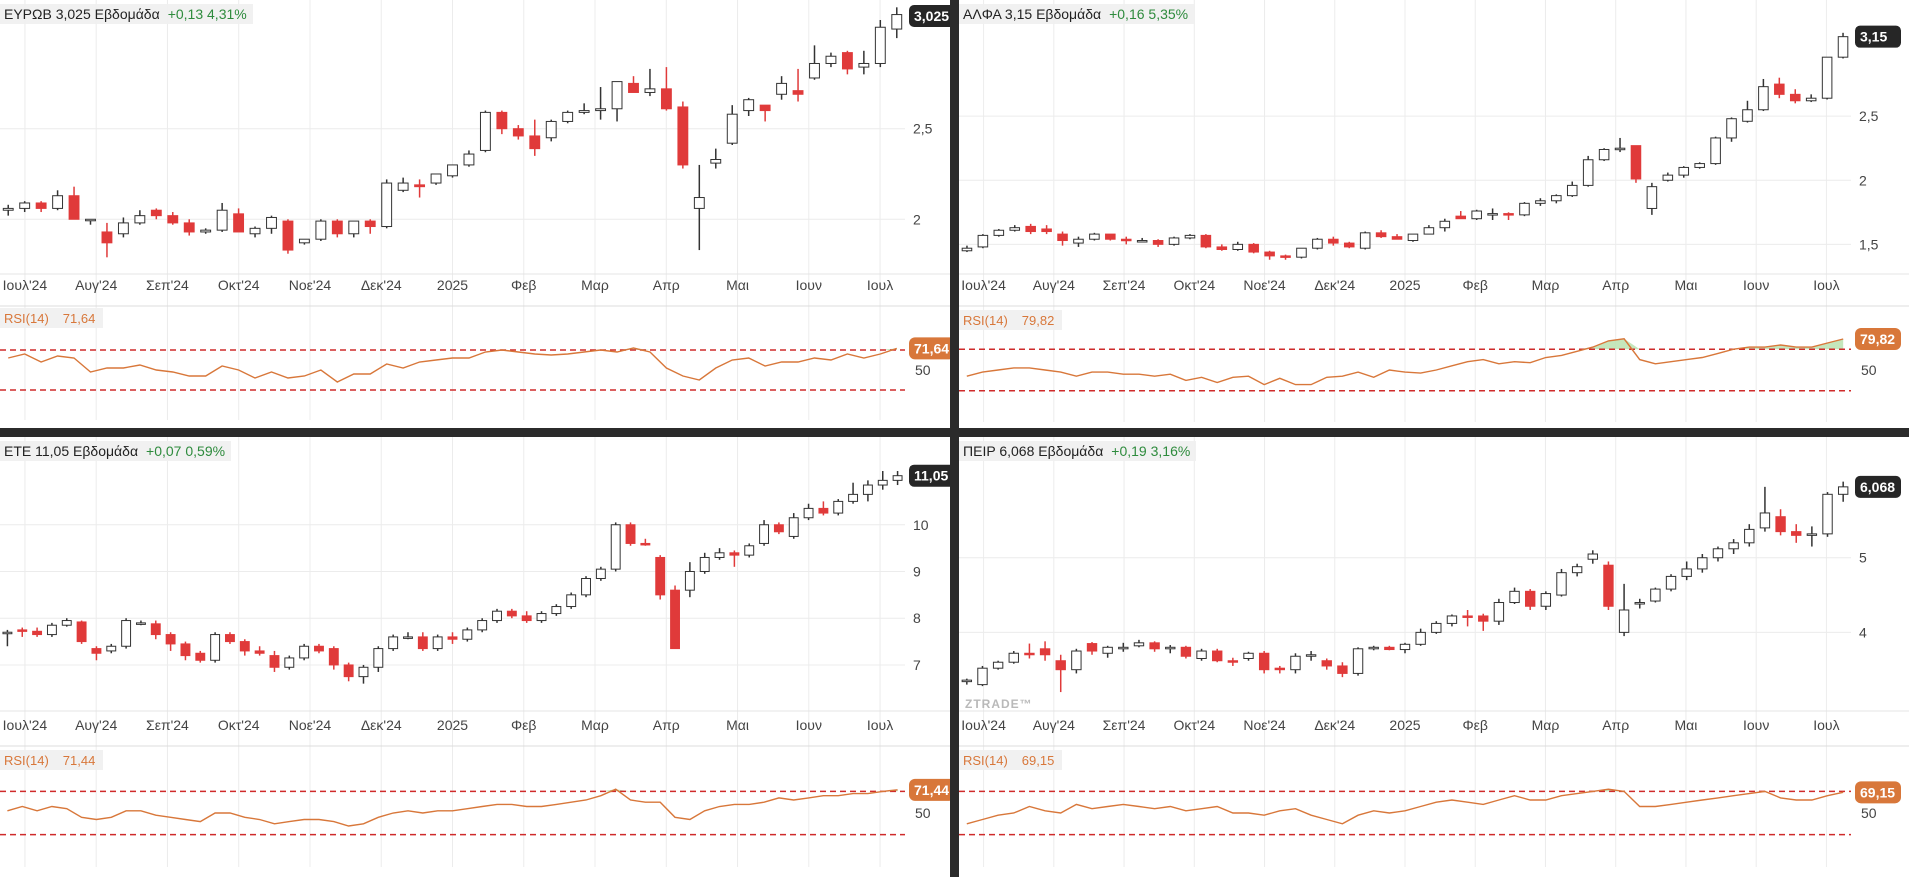 The width and height of the screenshot is (1909, 877). Describe the element at coordinates (452, 285) in the screenshot. I see `time-axis-label: 2025` at that location.